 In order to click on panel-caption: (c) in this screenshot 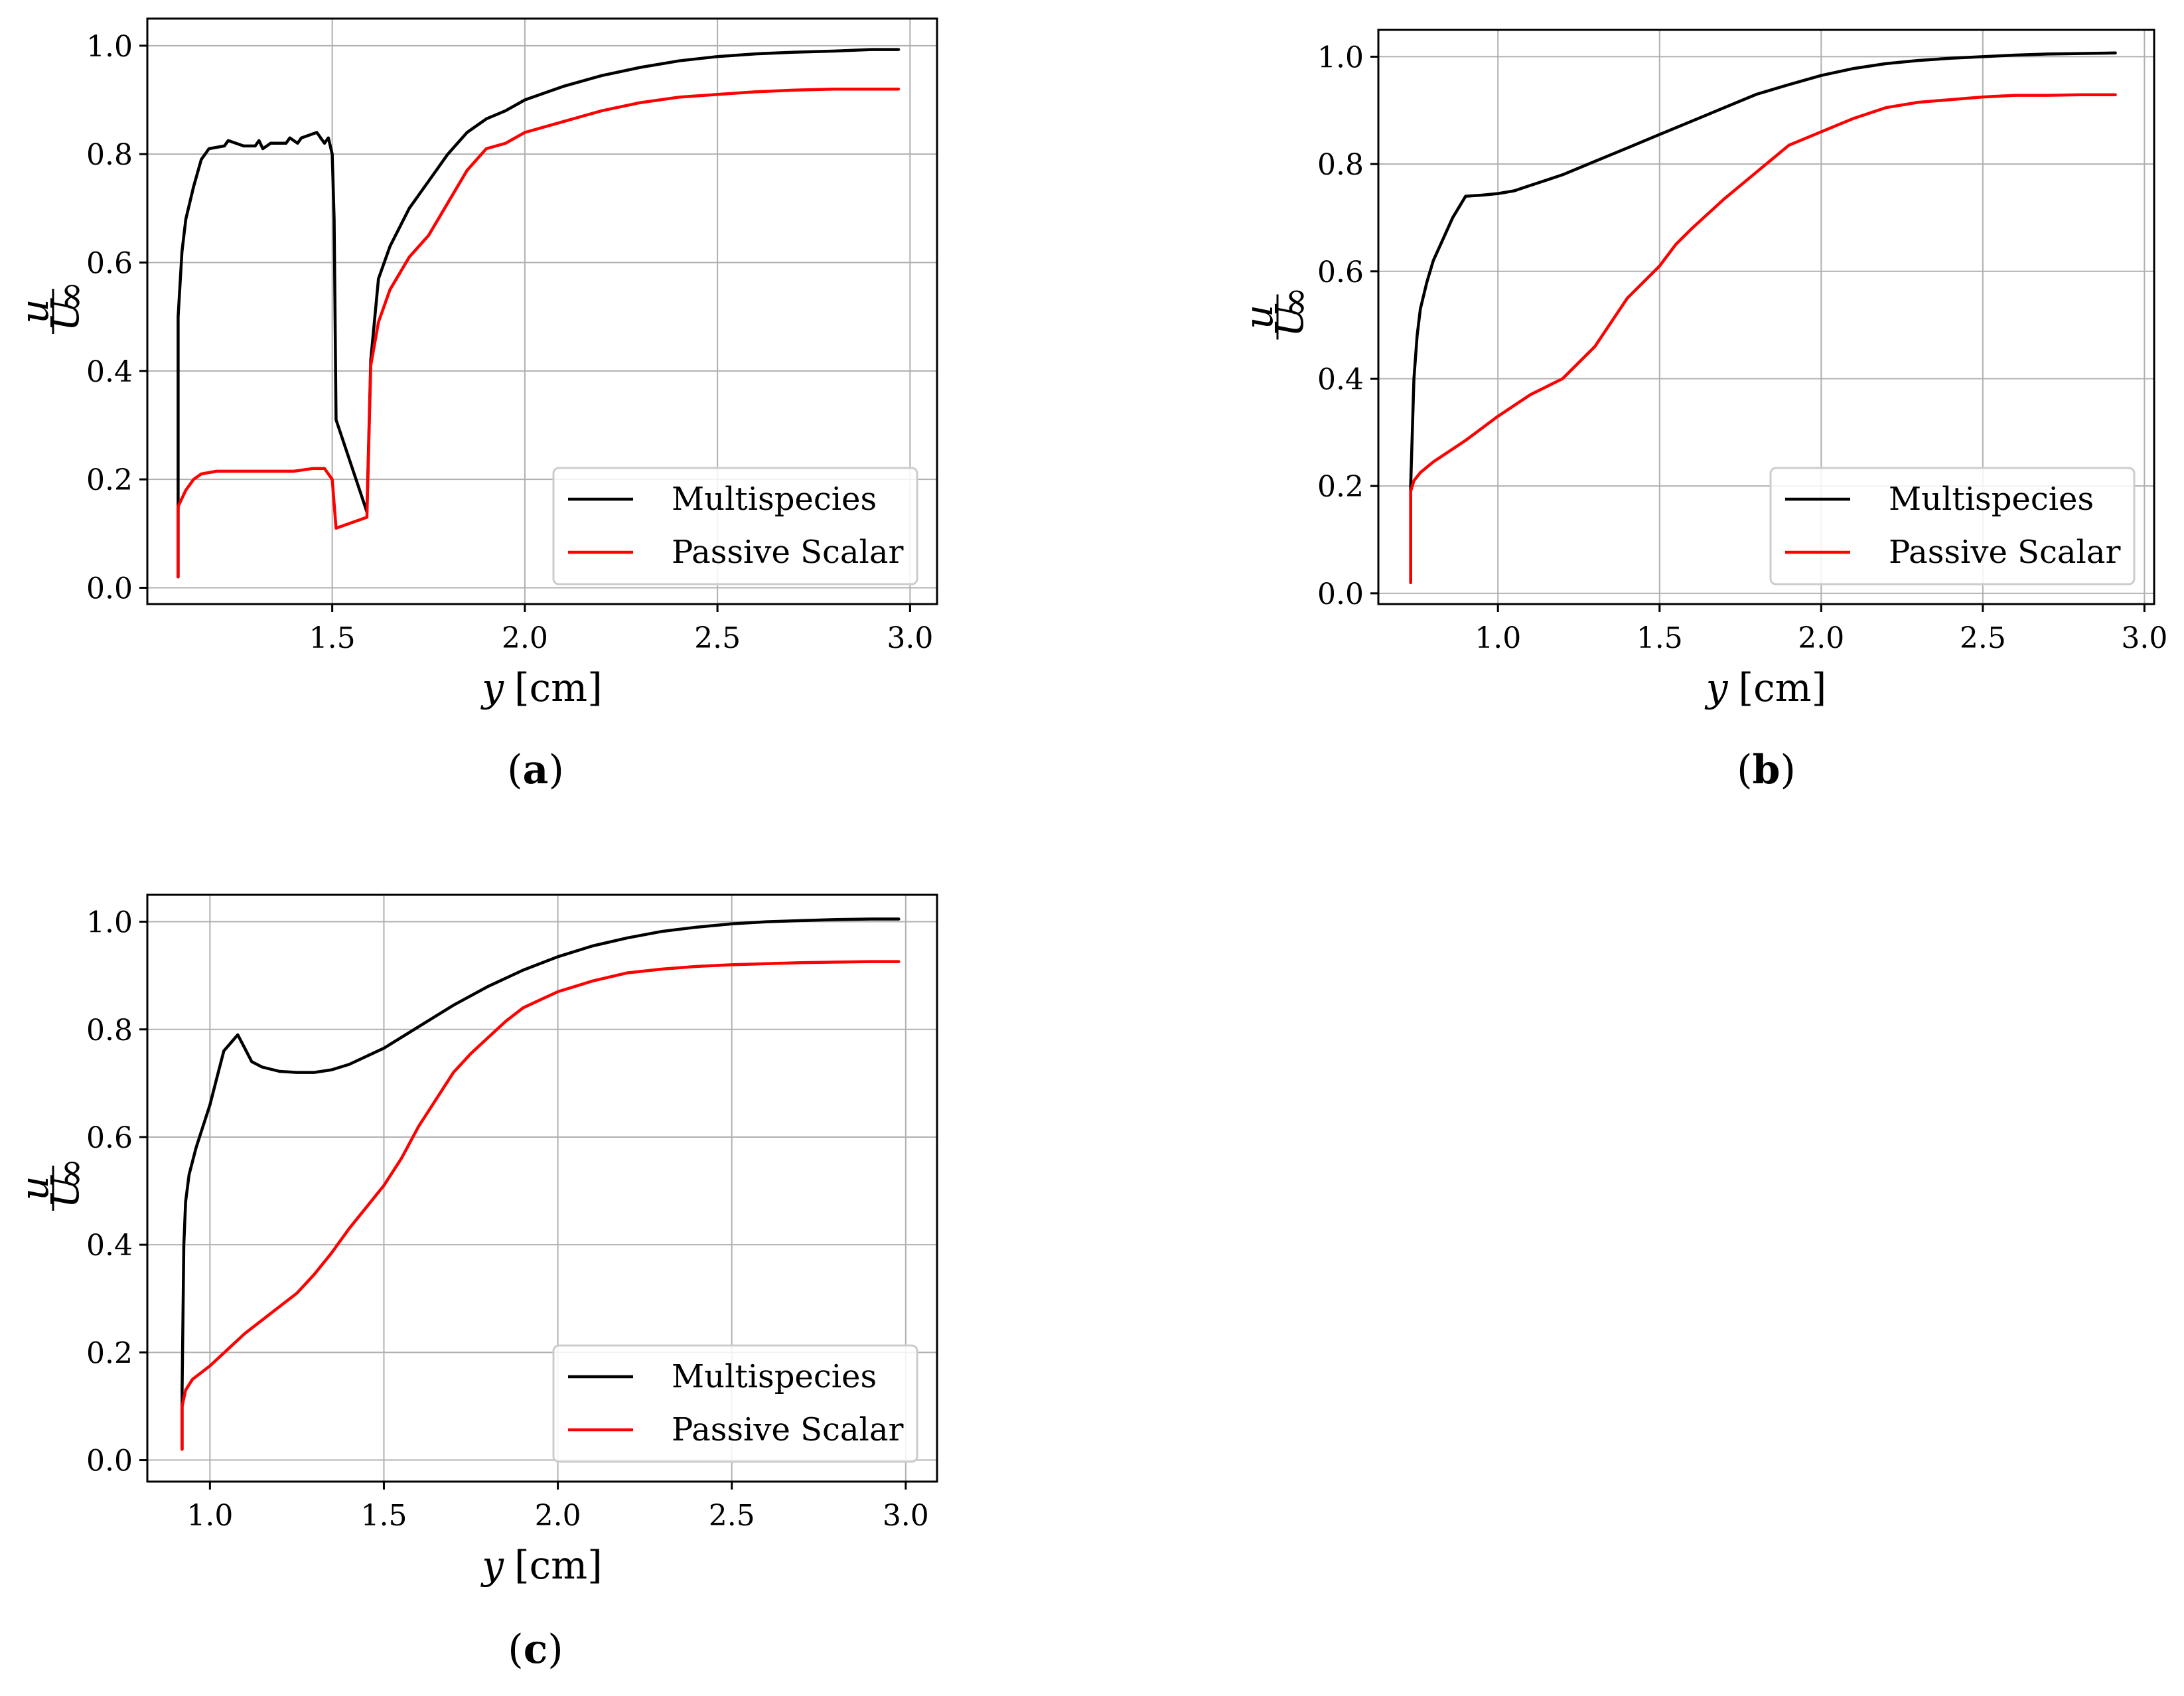, I will do `click(535, 1649)`.